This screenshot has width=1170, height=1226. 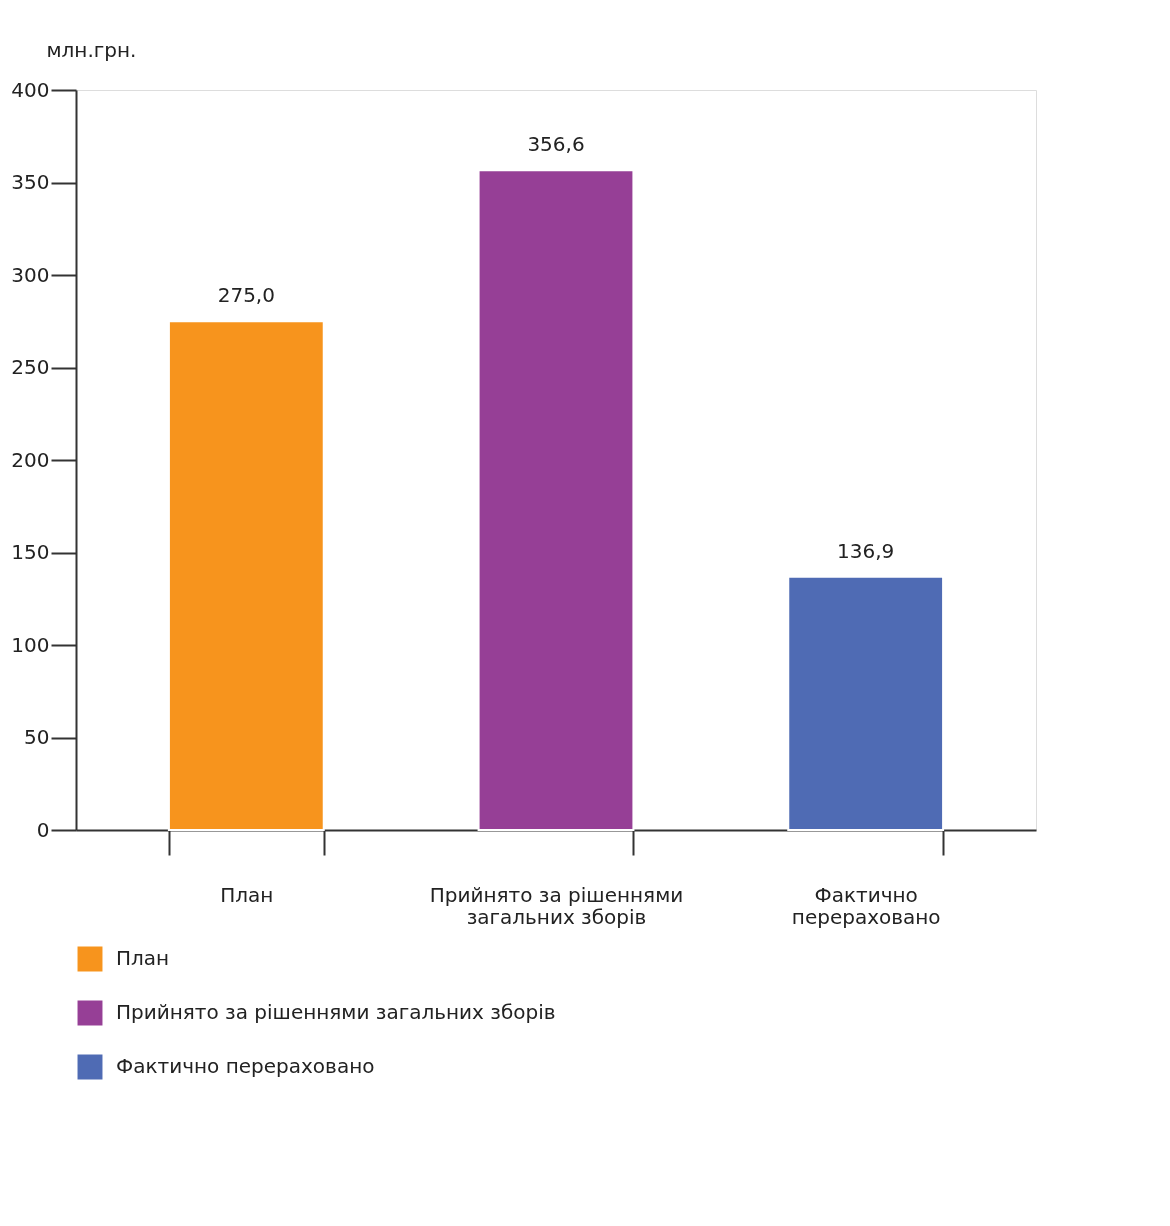 What do you see at coordinates (866, 905) in the screenshot?
I see `x-tick-label: Фактично перераховано` at bounding box center [866, 905].